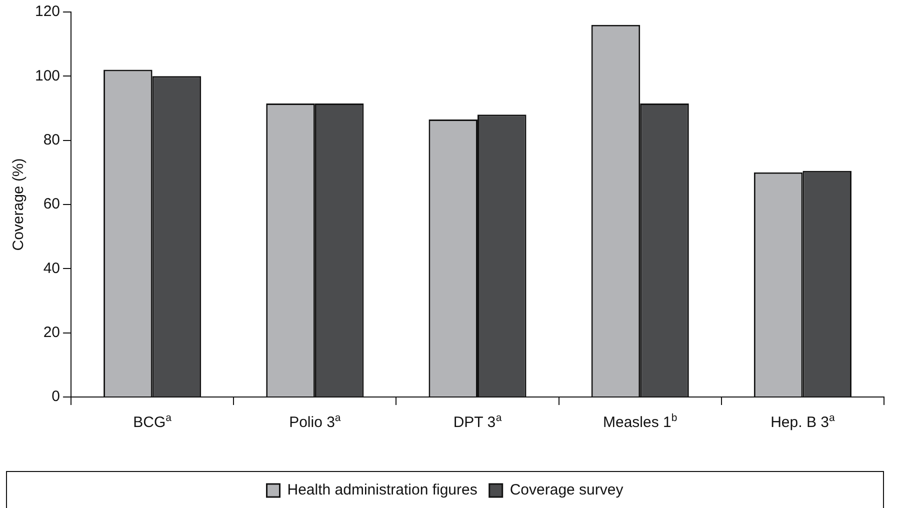 This screenshot has height=508, width=904. Describe the element at coordinates (51, 139) in the screenshot. I see `y-tick-label: 80` at that location.